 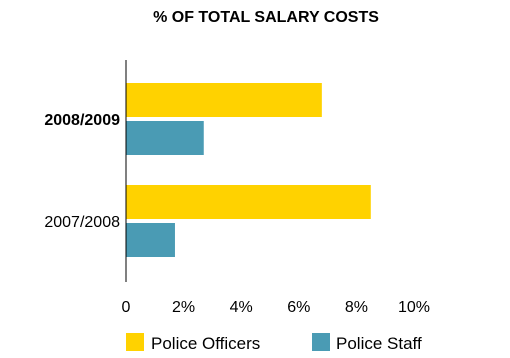 I want to click on x-tick-label: 10%, so click(x=414, y=307).